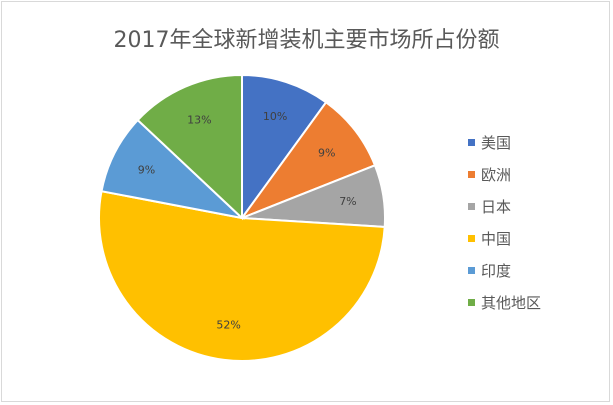  What do you see at coordinates (496, 270) in the screenshot?
I see `legend-label: 印度` at bounding box center [496, 270].